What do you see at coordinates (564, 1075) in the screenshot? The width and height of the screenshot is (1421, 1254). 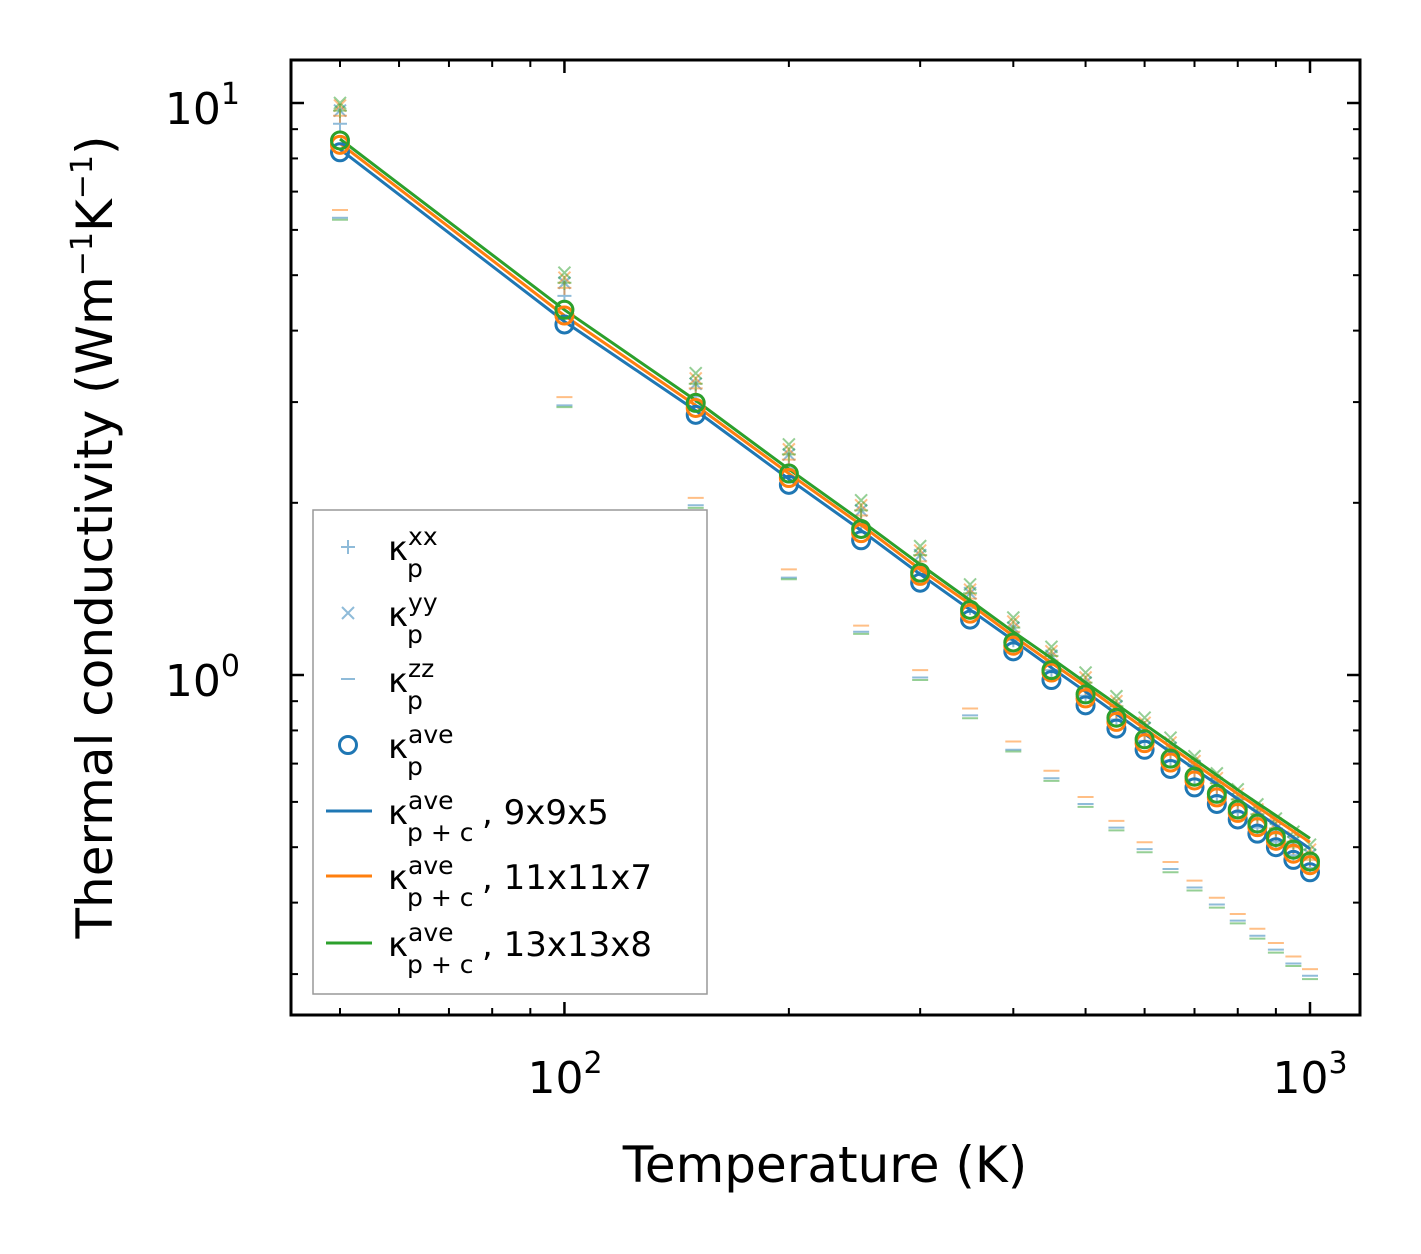 I see `x-tick-label-100: 10²` at bounding box center [564, 1075].